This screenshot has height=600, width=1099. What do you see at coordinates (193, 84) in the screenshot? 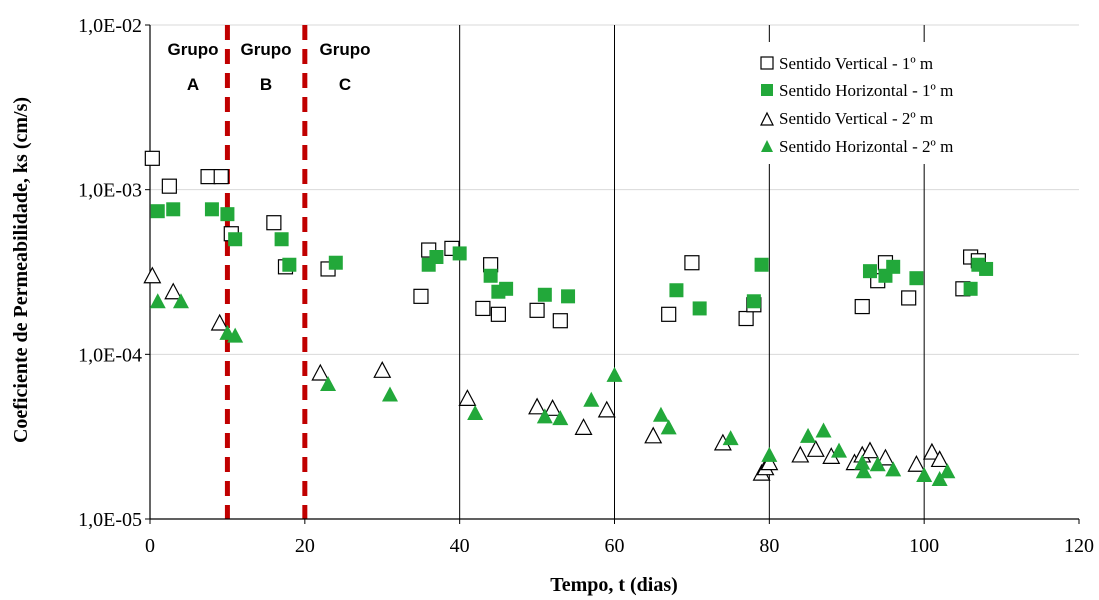
I see `group-a-label-line2: A` at bounding box center [193, 84].